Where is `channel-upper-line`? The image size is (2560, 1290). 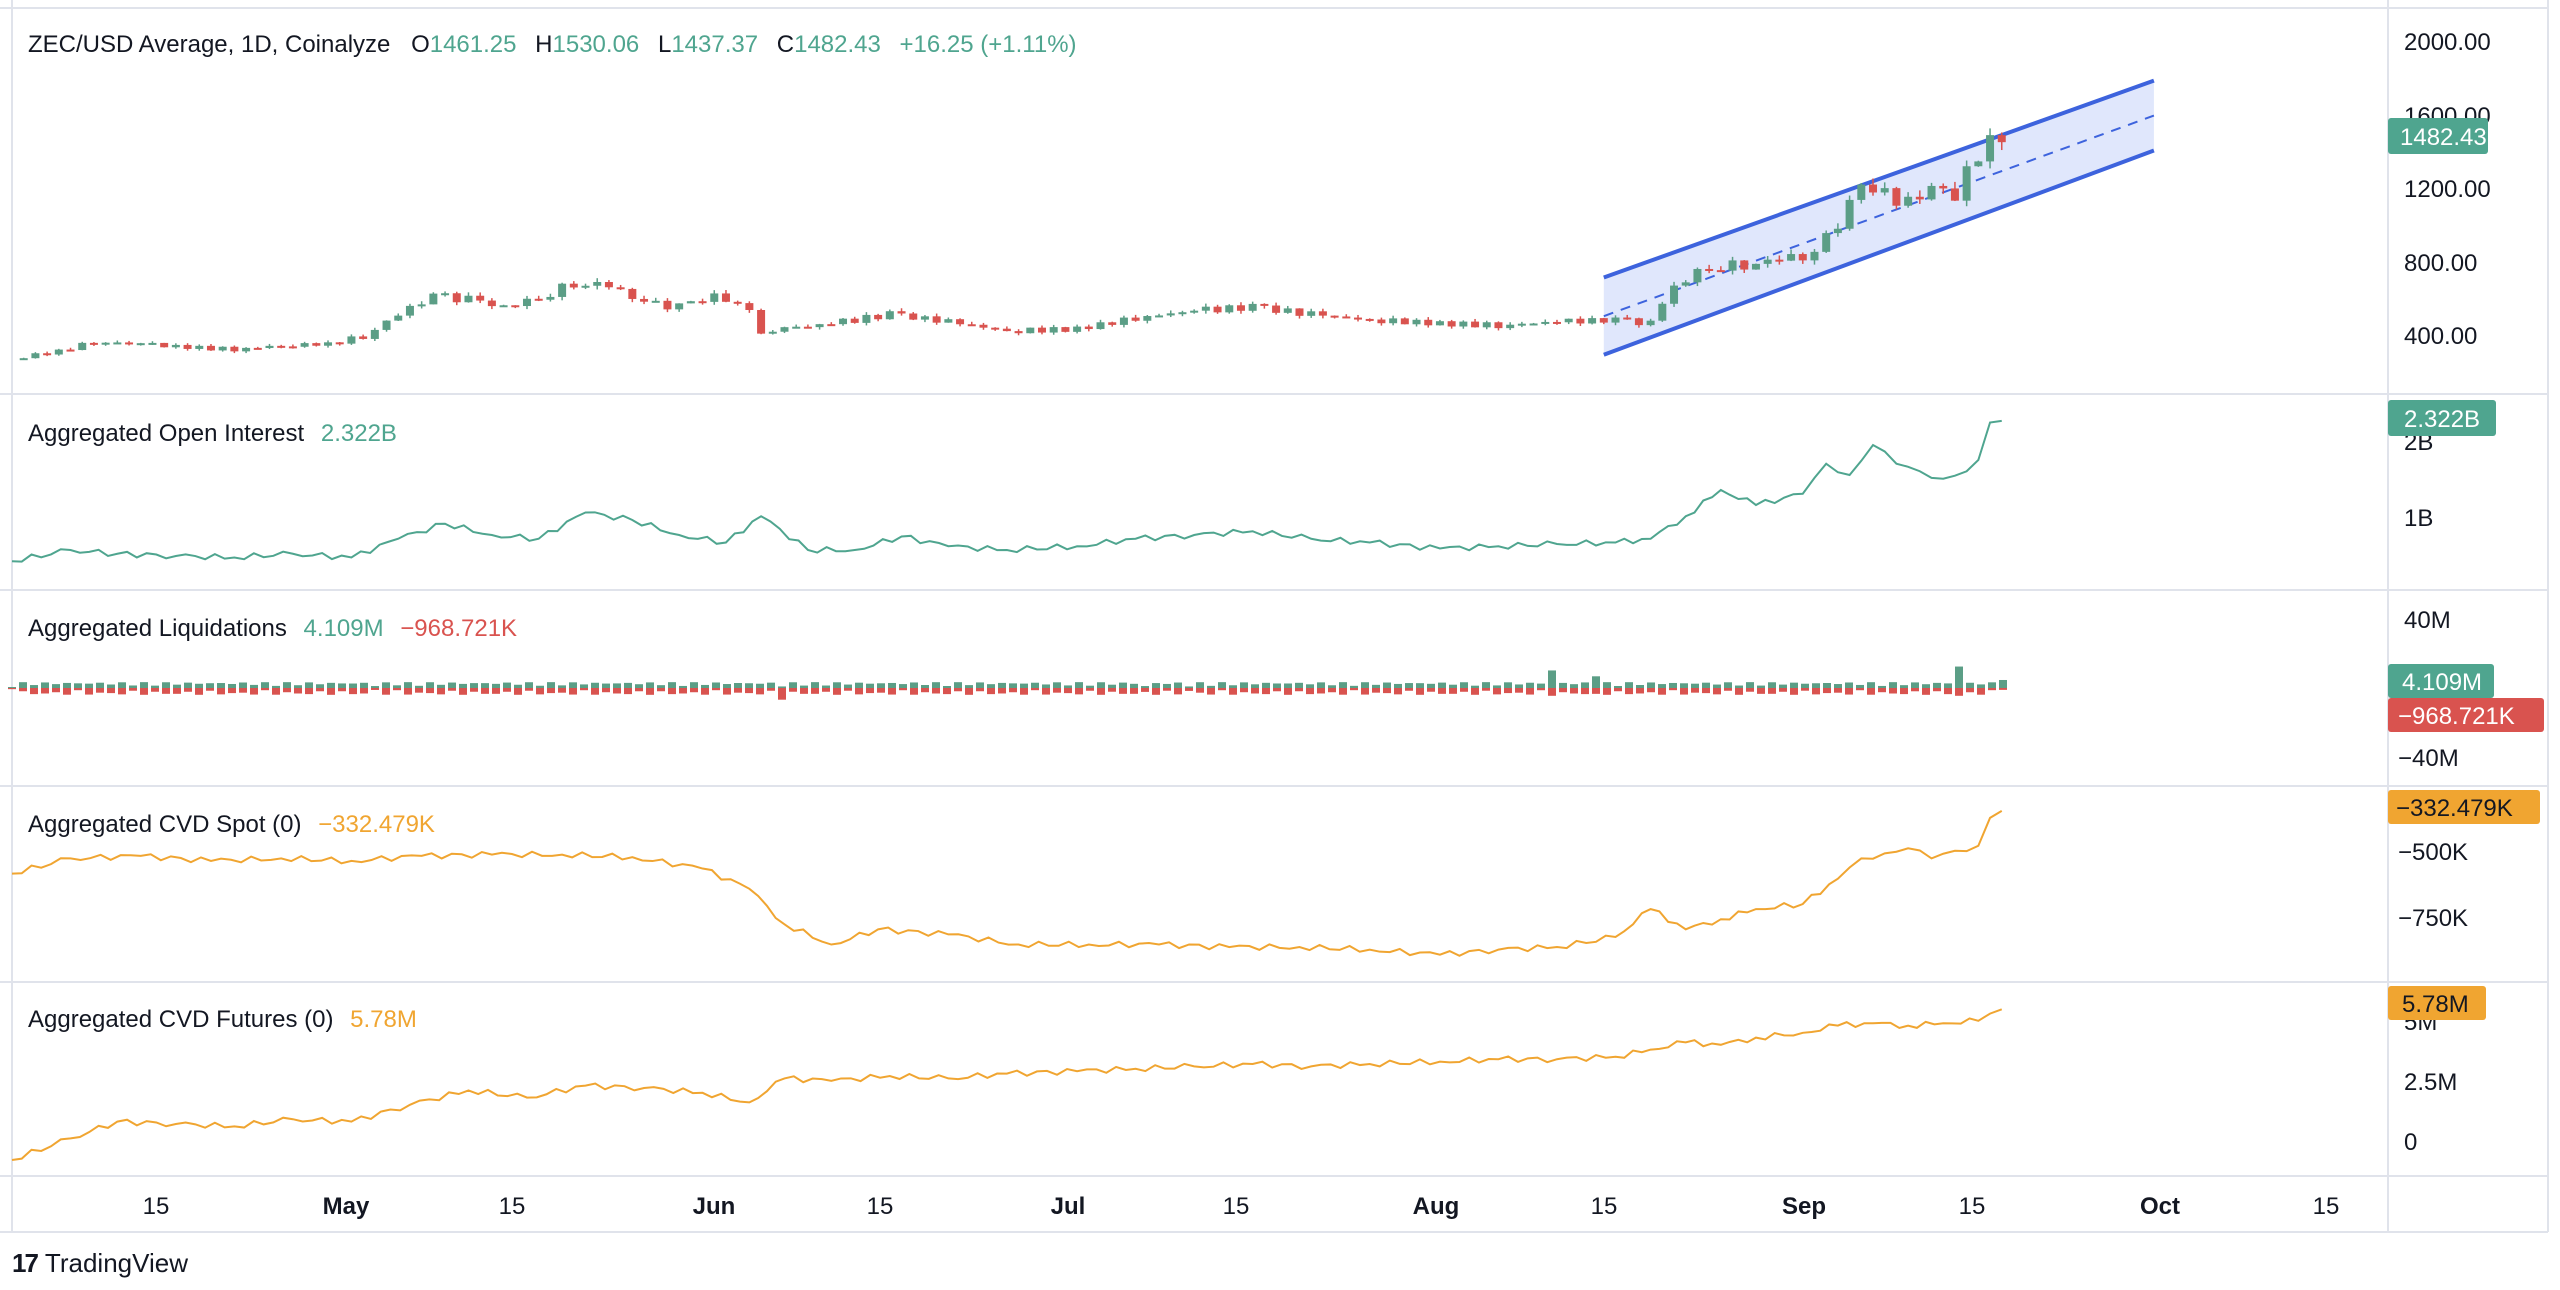
channel-upper-line is located at coordinates (1879, 179).